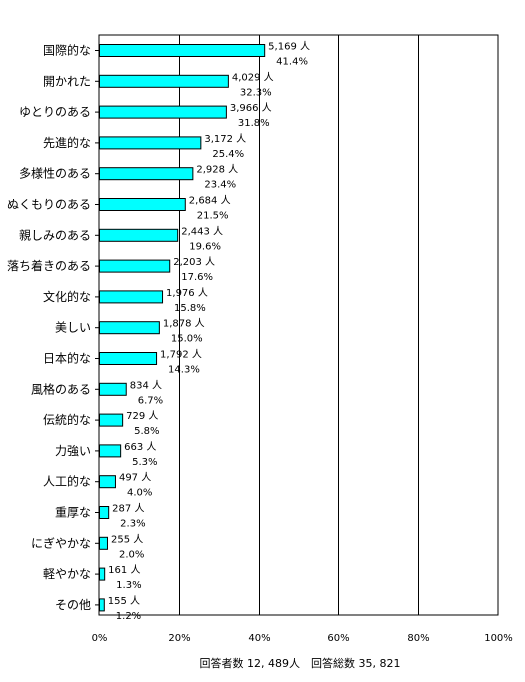 The width and height of the screenshot is (525, 682). Describe the element at coordinates (55, 235) in the screenshot. I see `category-label: 親しみのある` at that location.